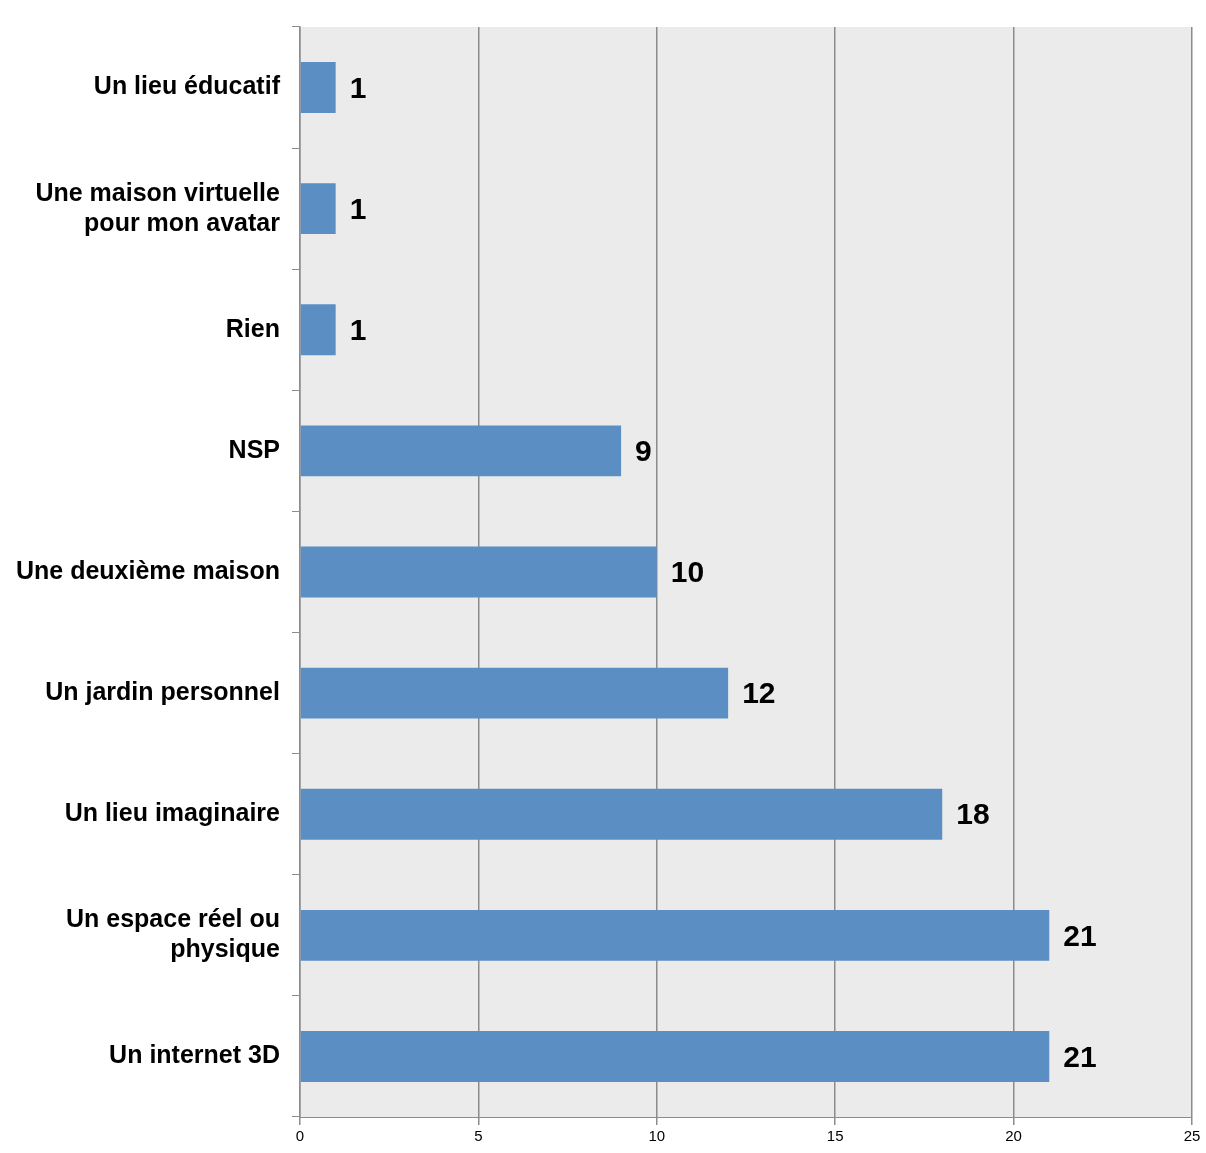 Image resolution: width=1206 pixels, height=1153 pixels. What do you see at coordinates (162, 691) in the screenshot?
I see `y-tick-label: Un jardin personnel` at bounding box center [162, 691].